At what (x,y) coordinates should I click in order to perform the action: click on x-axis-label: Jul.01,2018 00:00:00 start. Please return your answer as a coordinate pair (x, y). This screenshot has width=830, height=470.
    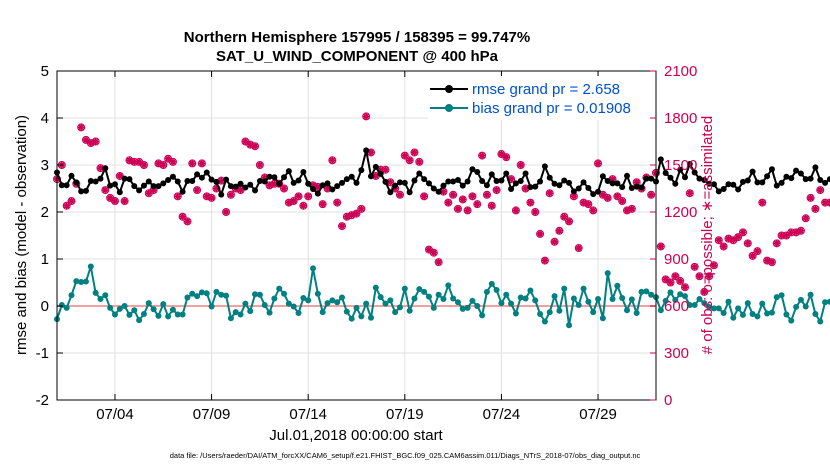
    Looking at the image, I should click on (356, 435).